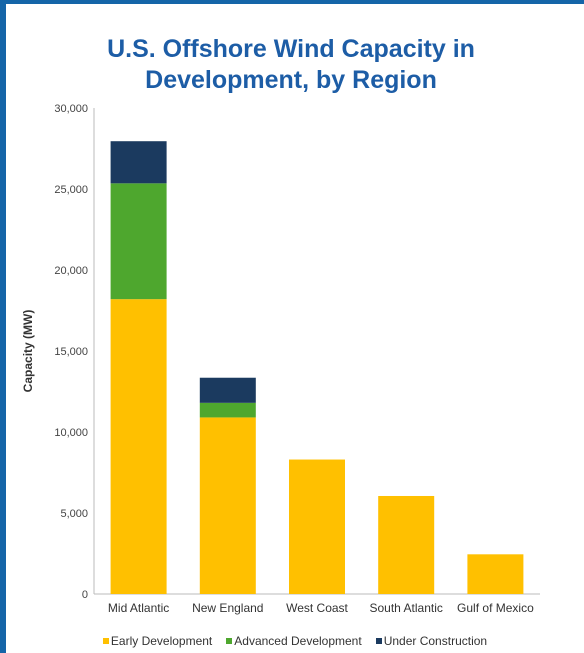 Image resolution: width=584 pixels, height=653 pixels. I want to click on x-tick-label: Gulf of Mexico, so click(495, 608).